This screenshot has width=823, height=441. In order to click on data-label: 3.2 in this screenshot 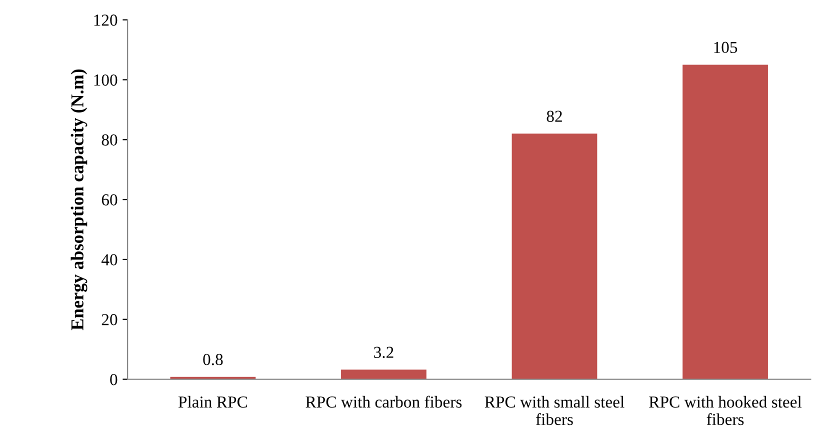, I will do `click(384, 352)`.